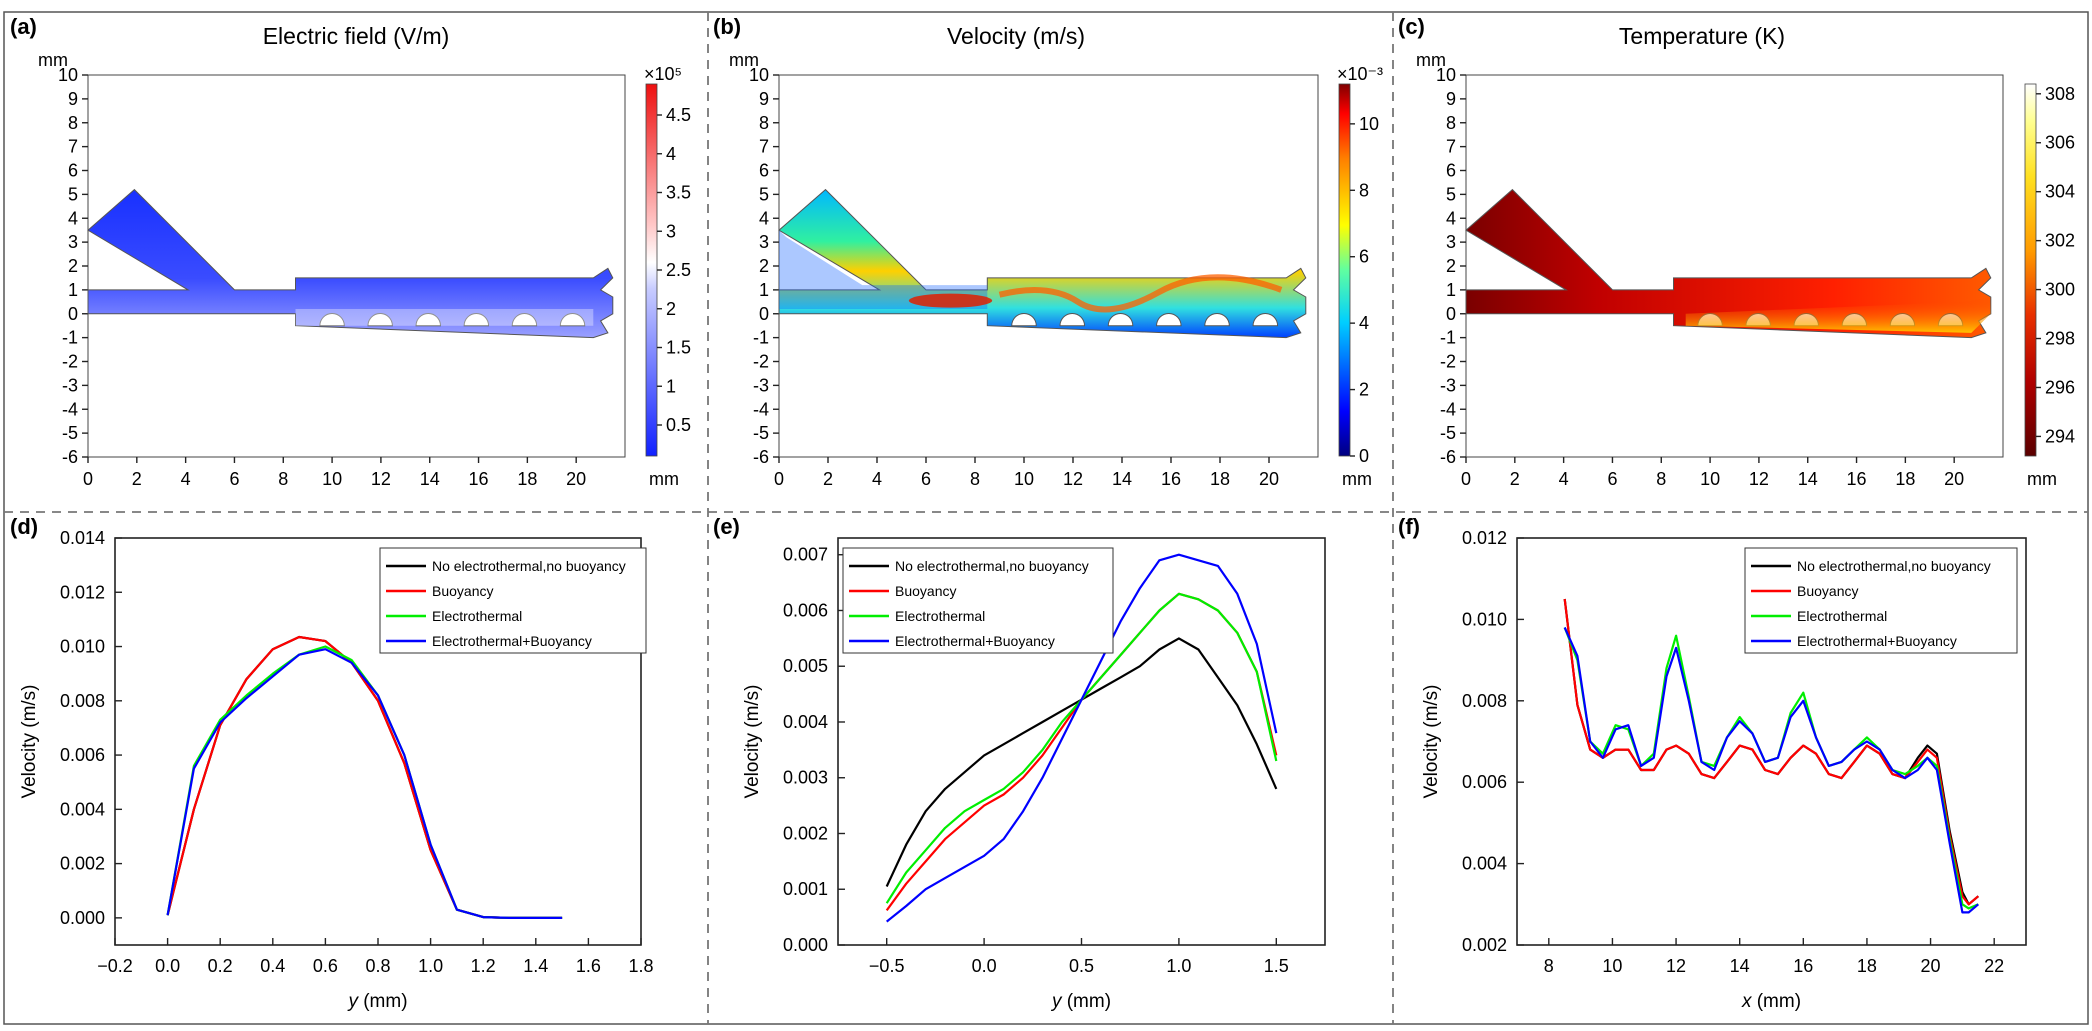 This screenshot has height=1031, width=2092. What do you see at coordinates (887, 966) in the screenshot?
I see `x-tick-label: −0.5` at bounding box center [887, 966].